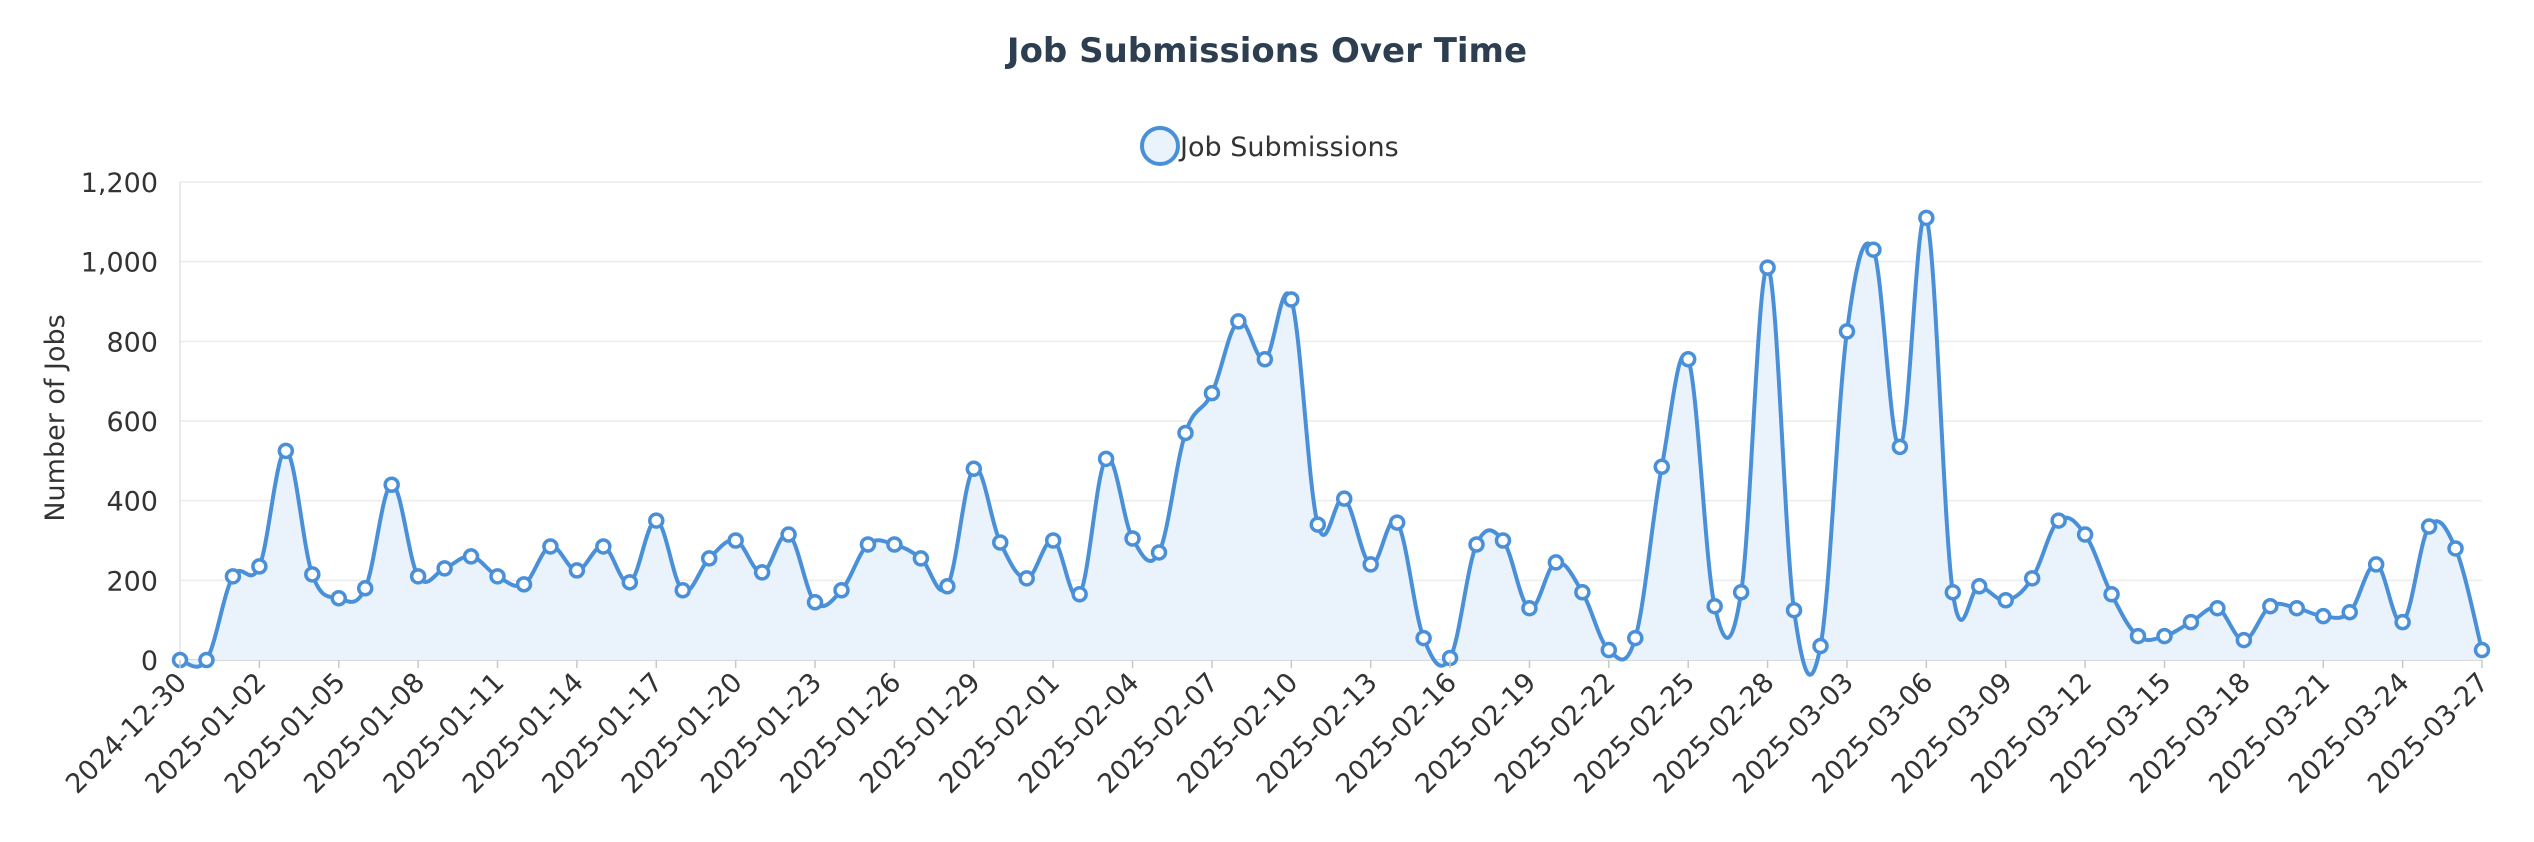 The image size is (2534, 842). I want to click on y-axis-ticks: 0 200 400 600 800 1,000 1,200, so click(119, 422).